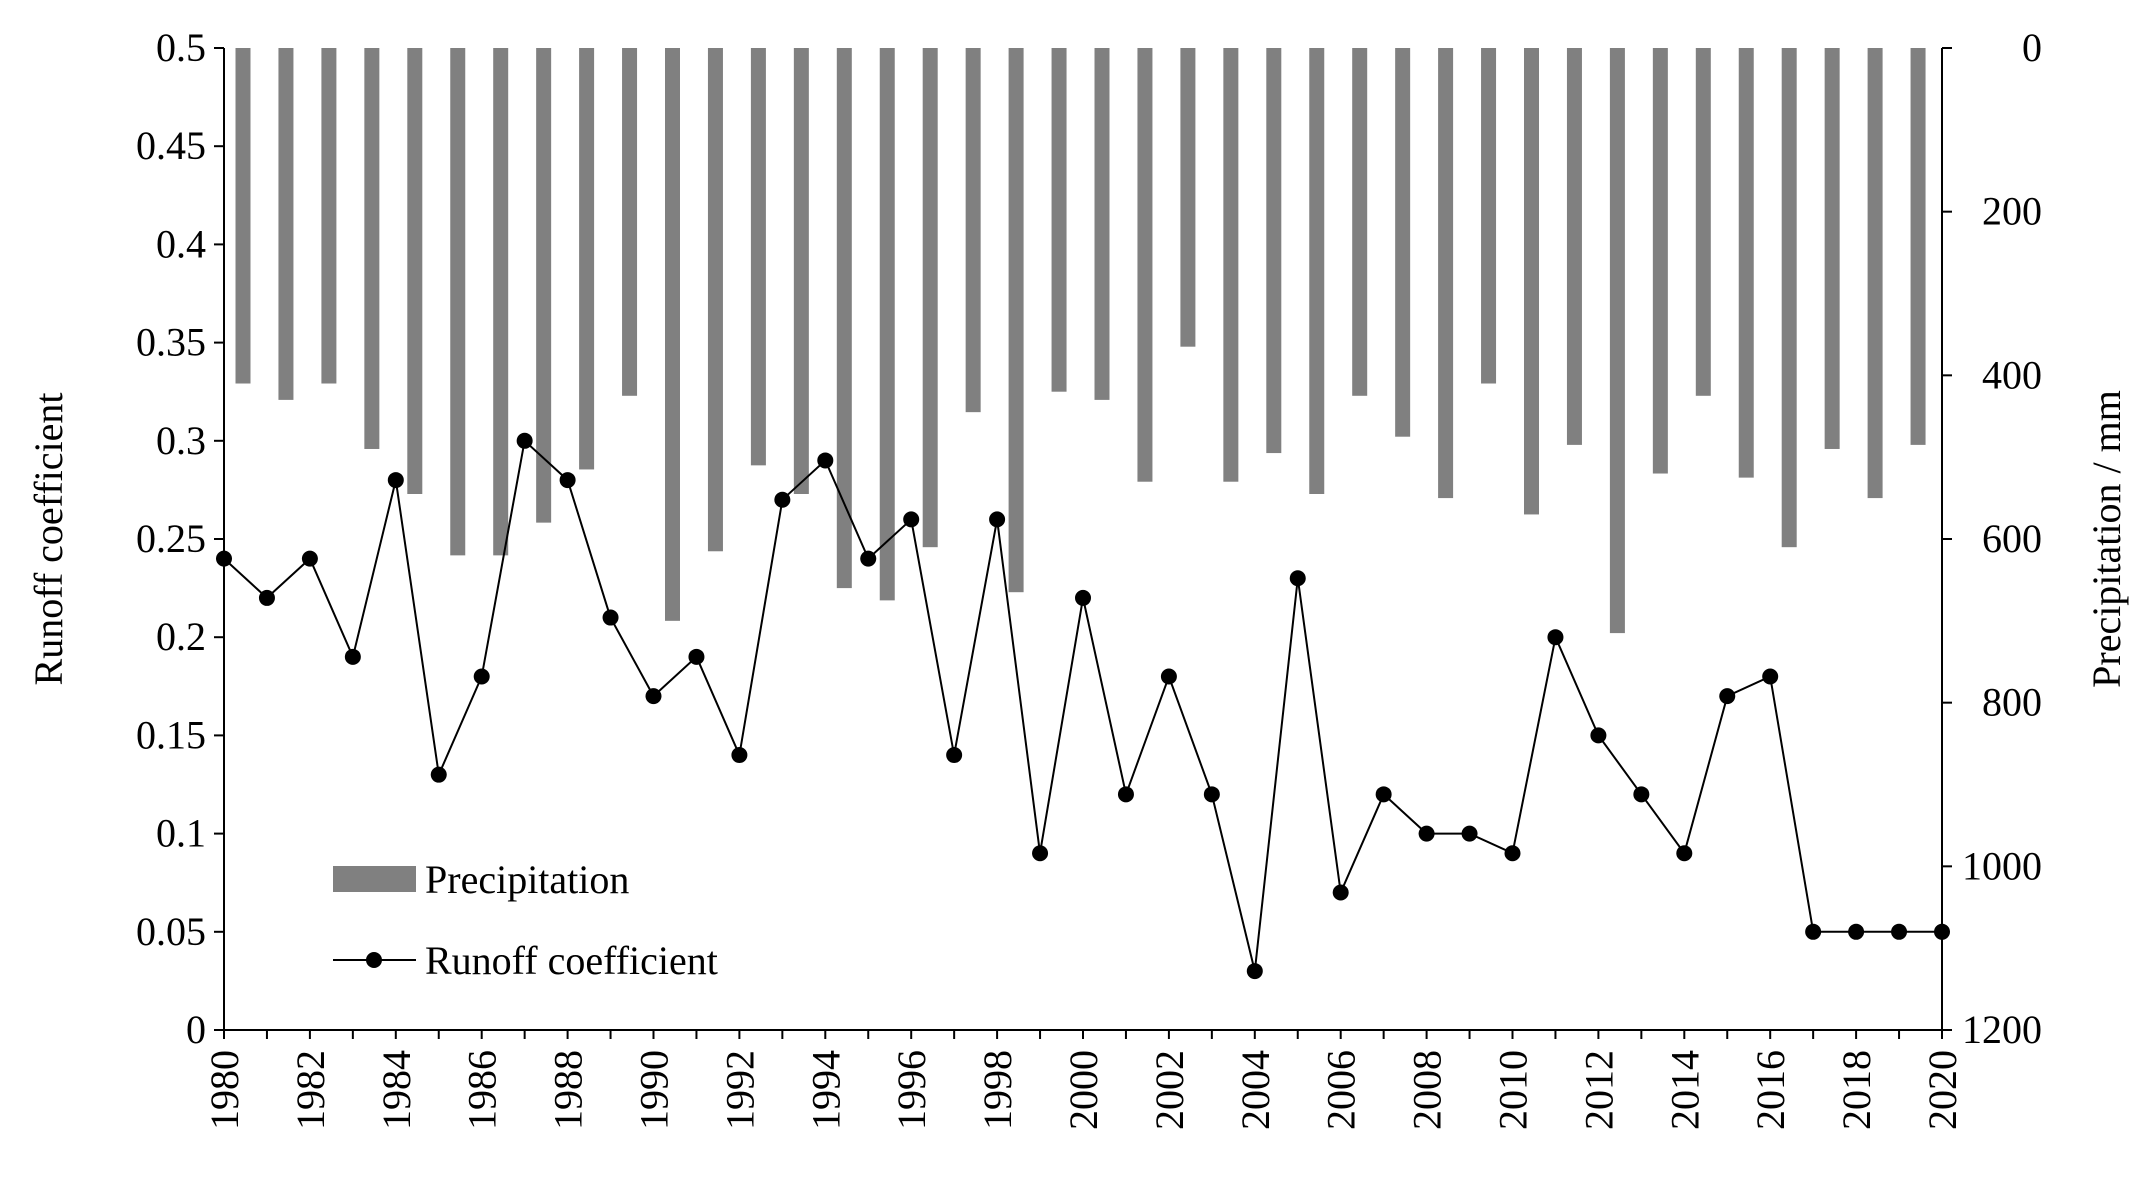 This screenshot has width=2146, height=1179. What do you see at coordinates (2012, 702) in the screenshot?
I see `right-tick-label: 800` at bounding box center [2012, 702].